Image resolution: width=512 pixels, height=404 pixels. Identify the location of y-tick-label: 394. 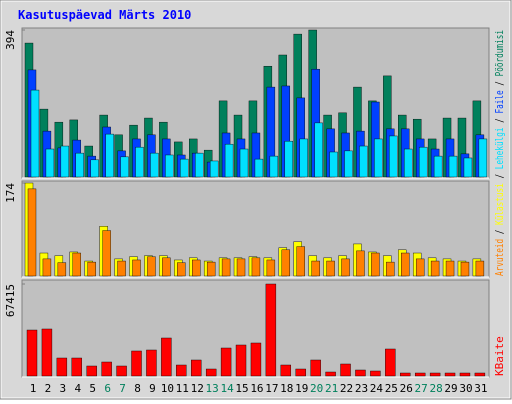
(10, 40).